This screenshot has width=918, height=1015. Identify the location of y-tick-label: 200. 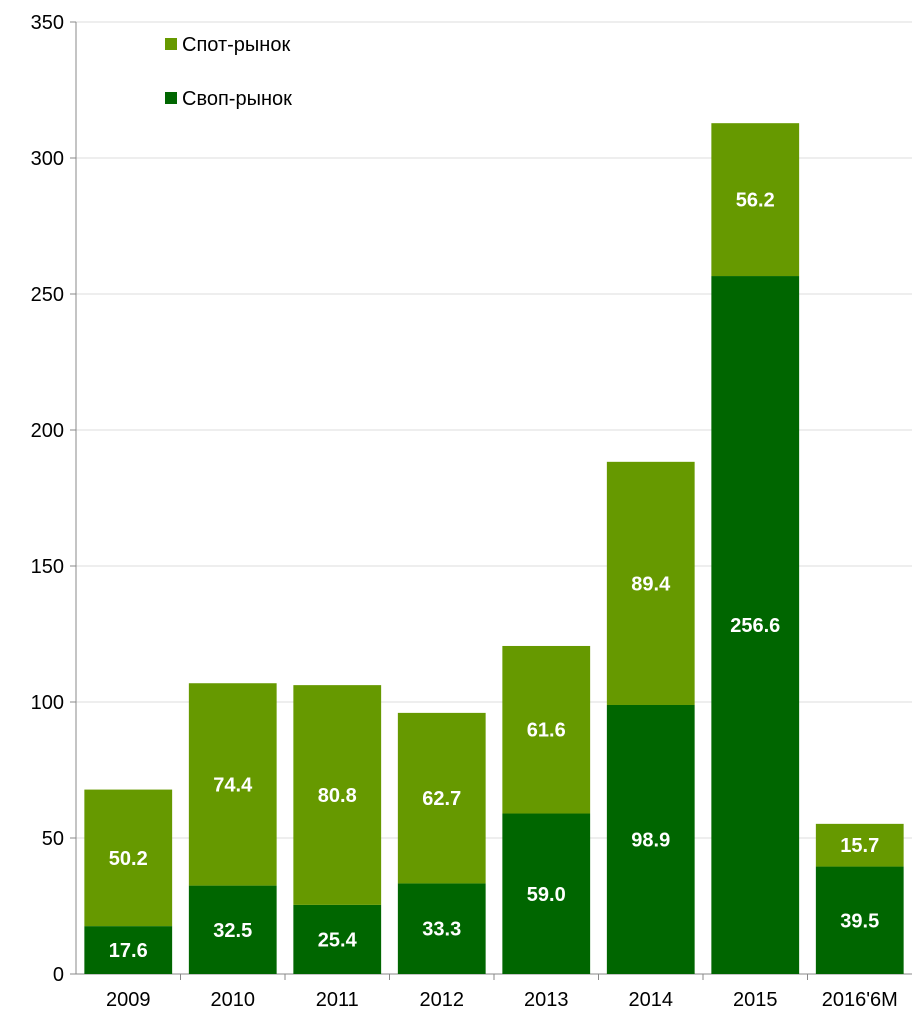
(47, 431).